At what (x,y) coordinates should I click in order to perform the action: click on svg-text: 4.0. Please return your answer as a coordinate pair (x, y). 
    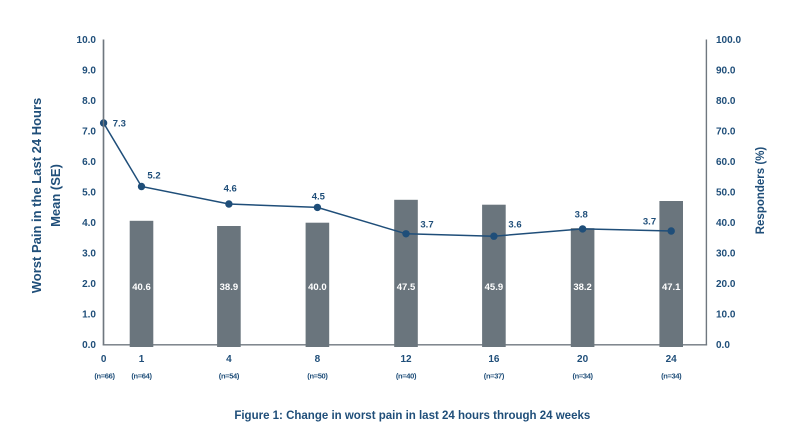
    Looking at the image, I should click on (89, 223).